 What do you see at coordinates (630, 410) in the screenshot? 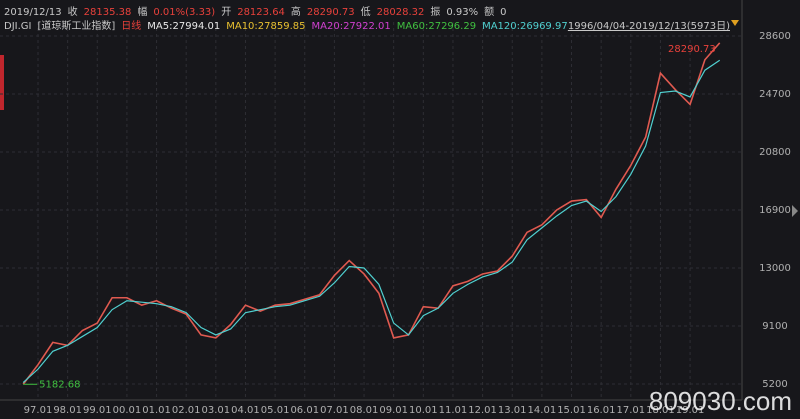
I see `x-tick-label: 17.01` at bounding box center [630, 410].